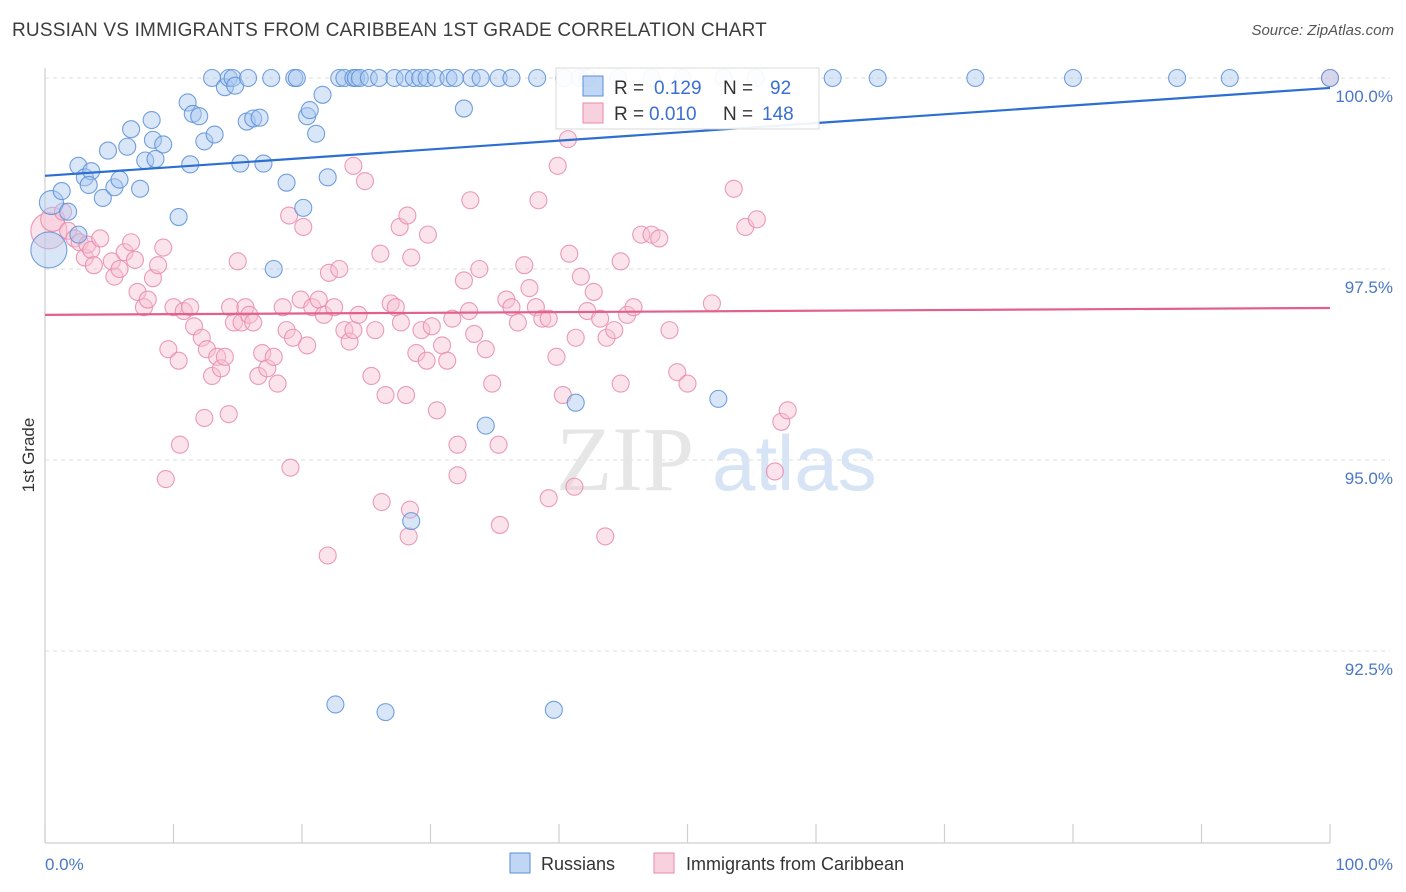 This screenshot has width=1406, height=892. Describe the element at coordinates (1369, 669) in the screenshot. I see `y-tick-label: 92.5%` at that location.